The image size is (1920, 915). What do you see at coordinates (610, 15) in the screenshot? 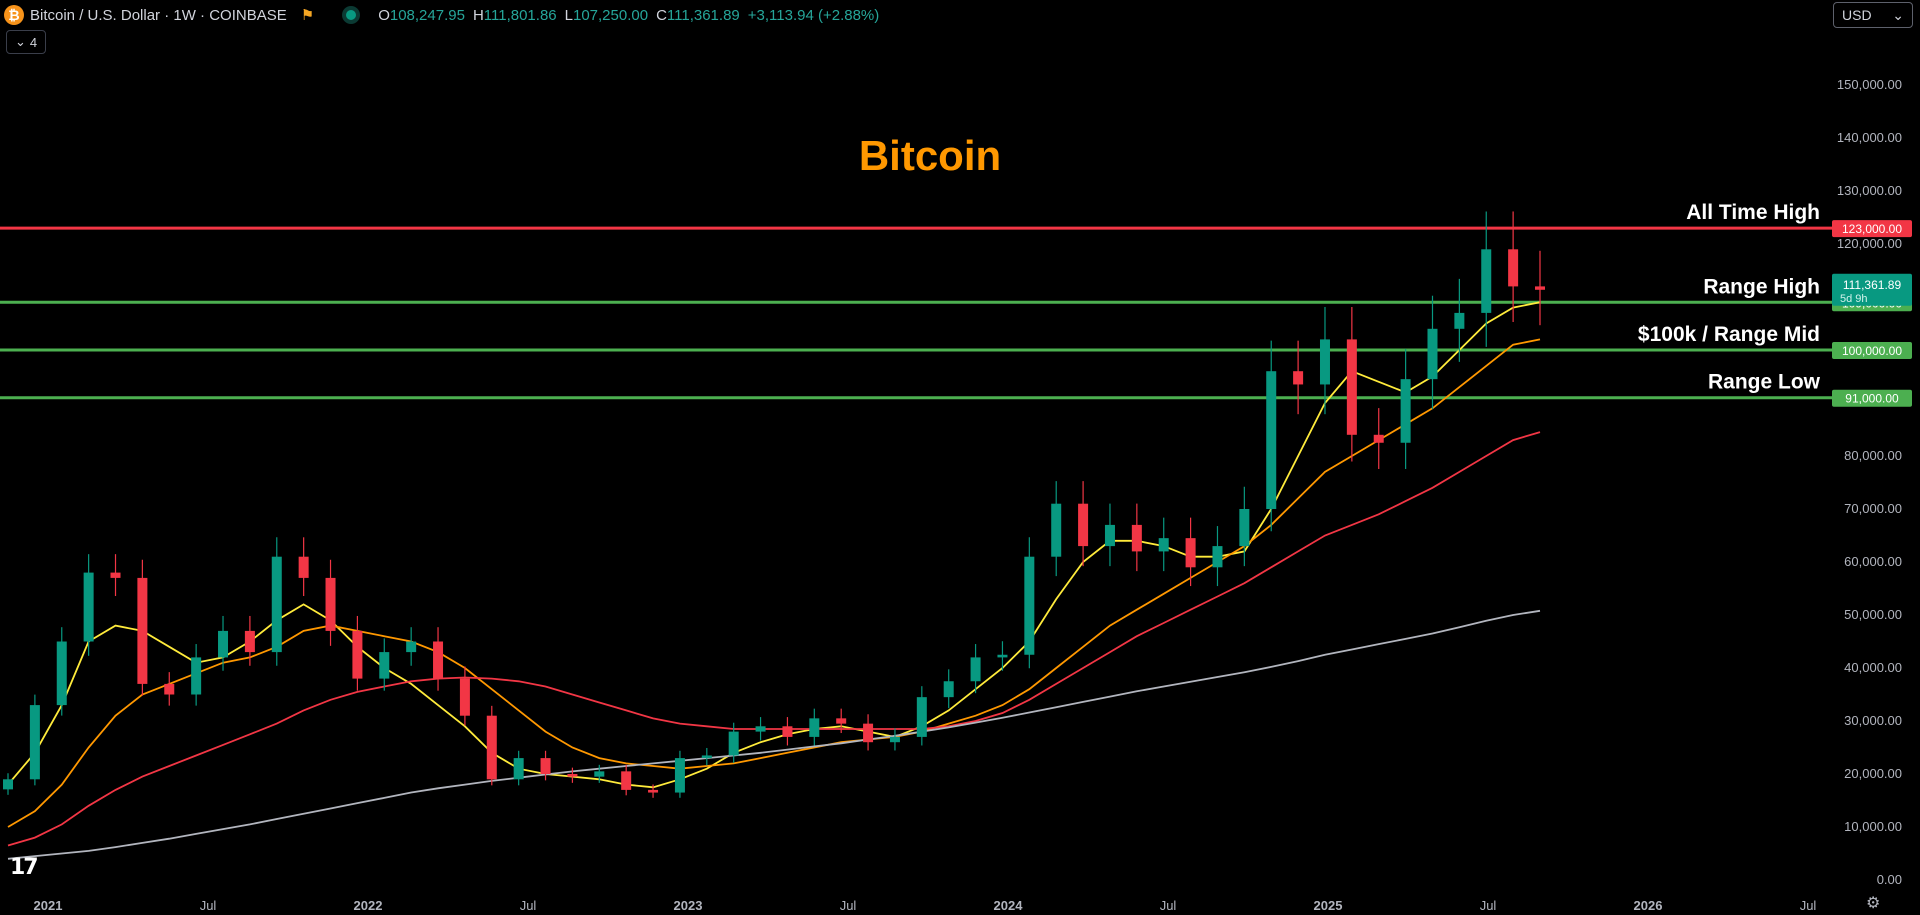
I see `low-value: 107,250.00` at bounding box center [610, 15].